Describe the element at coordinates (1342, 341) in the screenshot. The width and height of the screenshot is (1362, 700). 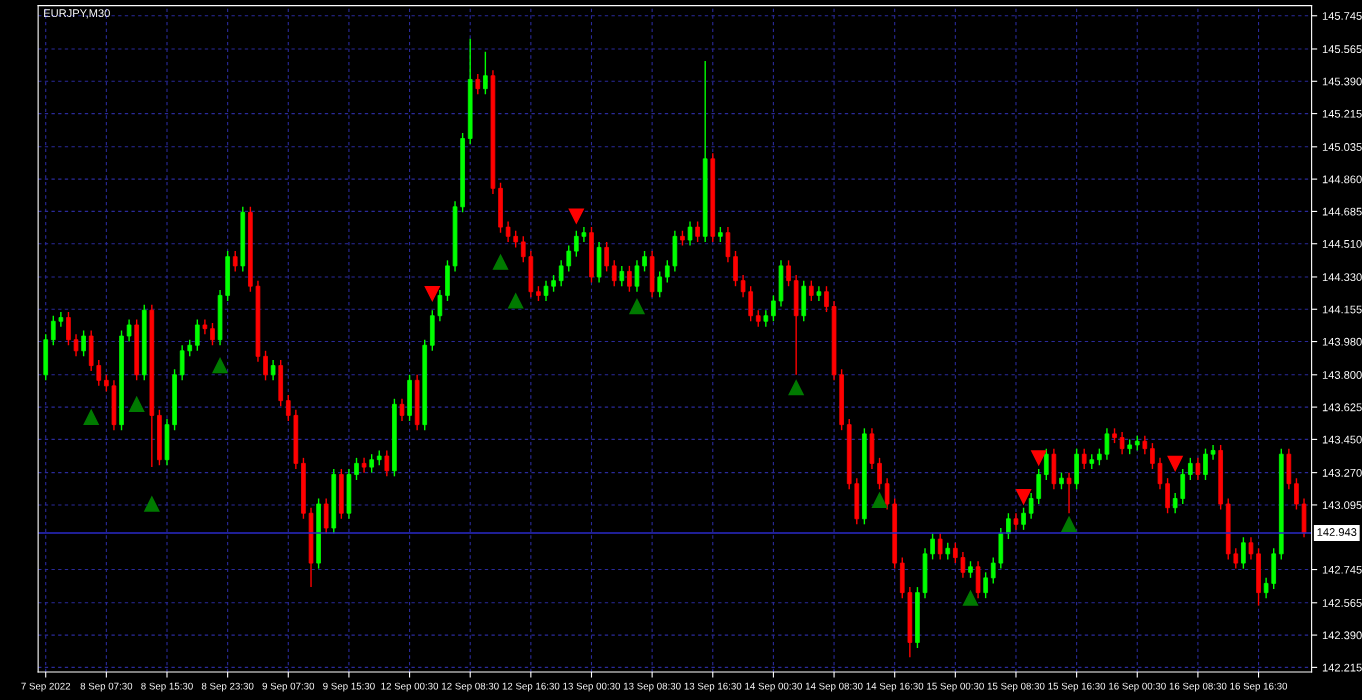
I see `y-tick-label: 143.980` at that location.